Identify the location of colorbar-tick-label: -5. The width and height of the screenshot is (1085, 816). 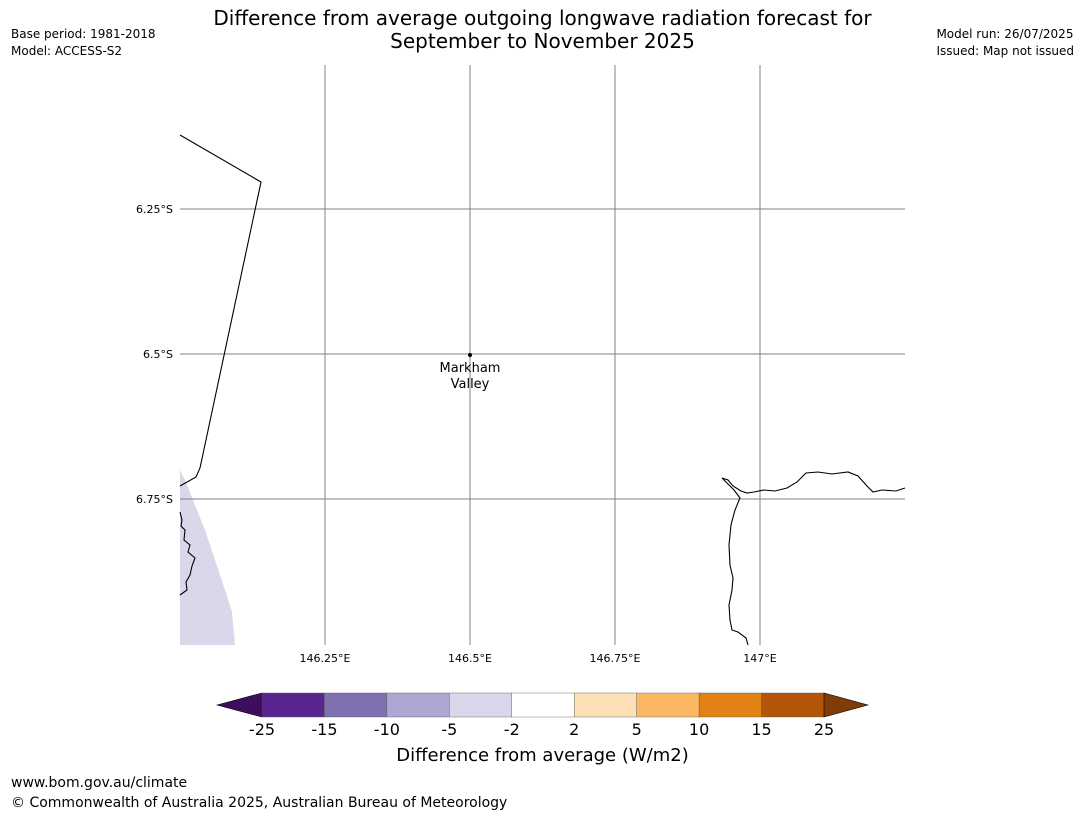
(449, 729).